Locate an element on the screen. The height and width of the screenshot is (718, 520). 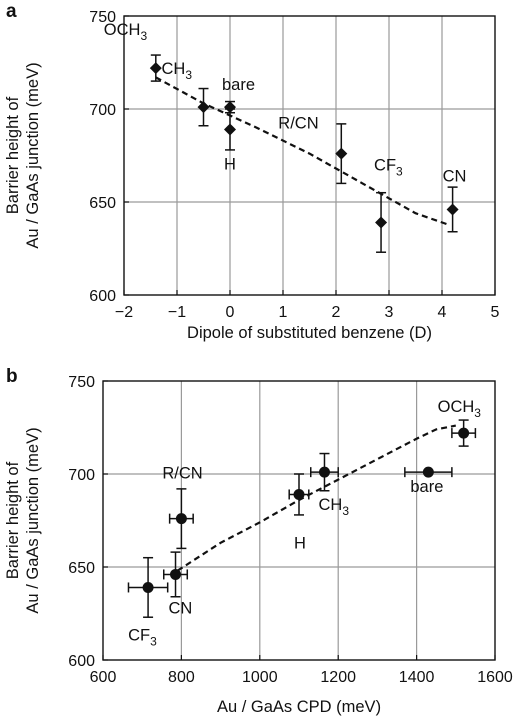
x-tick-label: 1000 is located at coordinates (260, 677).